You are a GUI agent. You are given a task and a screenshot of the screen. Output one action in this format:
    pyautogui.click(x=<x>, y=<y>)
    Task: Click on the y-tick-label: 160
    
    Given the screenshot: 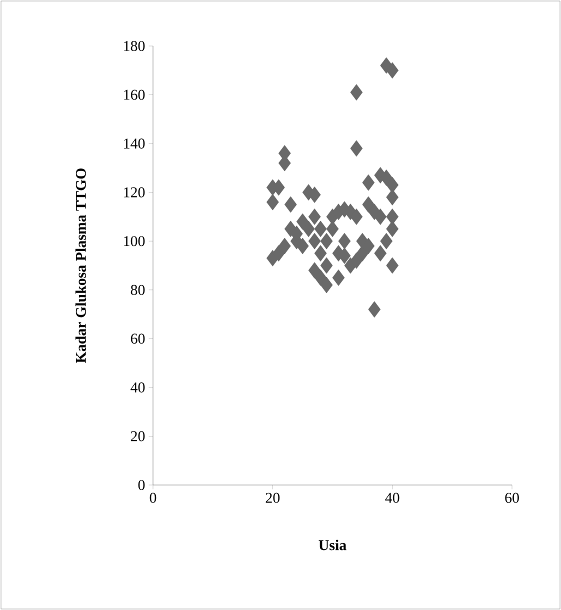 What is the action you would take?
    pyautogui.click(x=134, y=95)
    